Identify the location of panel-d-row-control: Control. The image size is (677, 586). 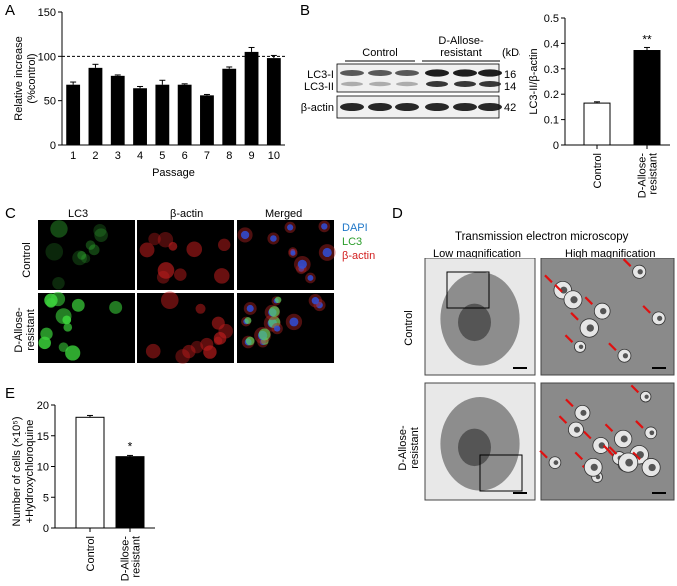
(409, 327).